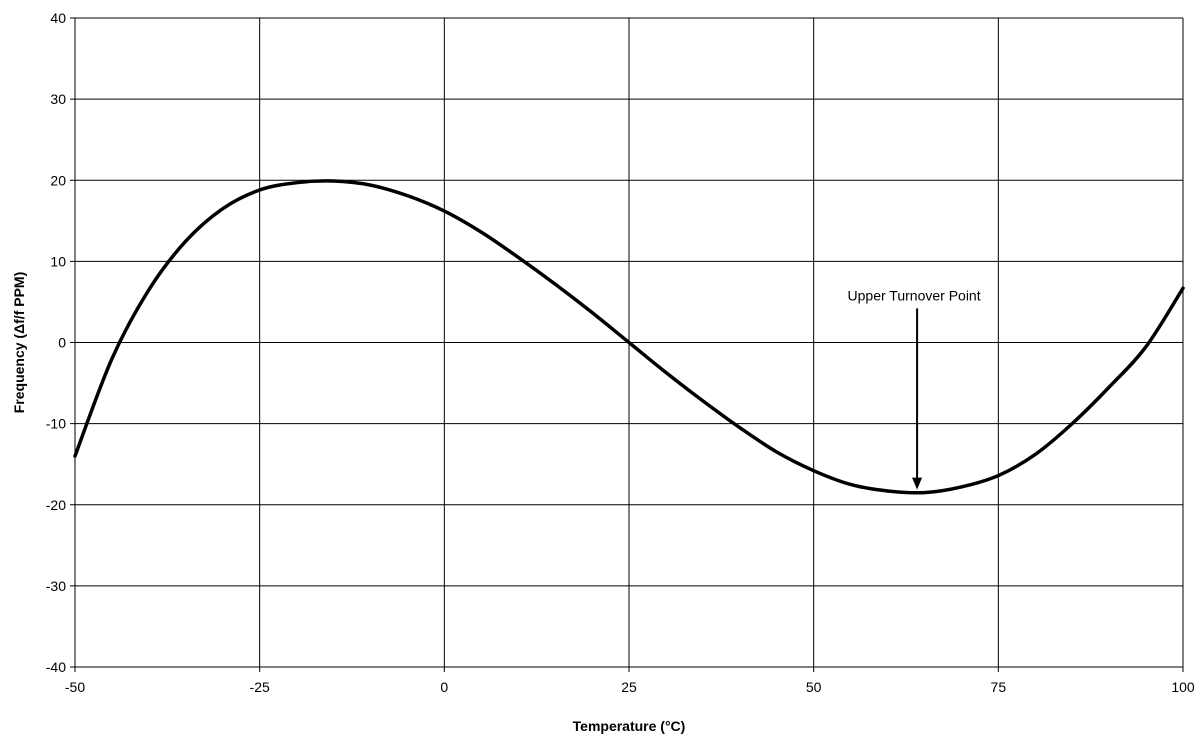  I want to click on annotation-label: Upper Turnover Point, so click(914, 295).